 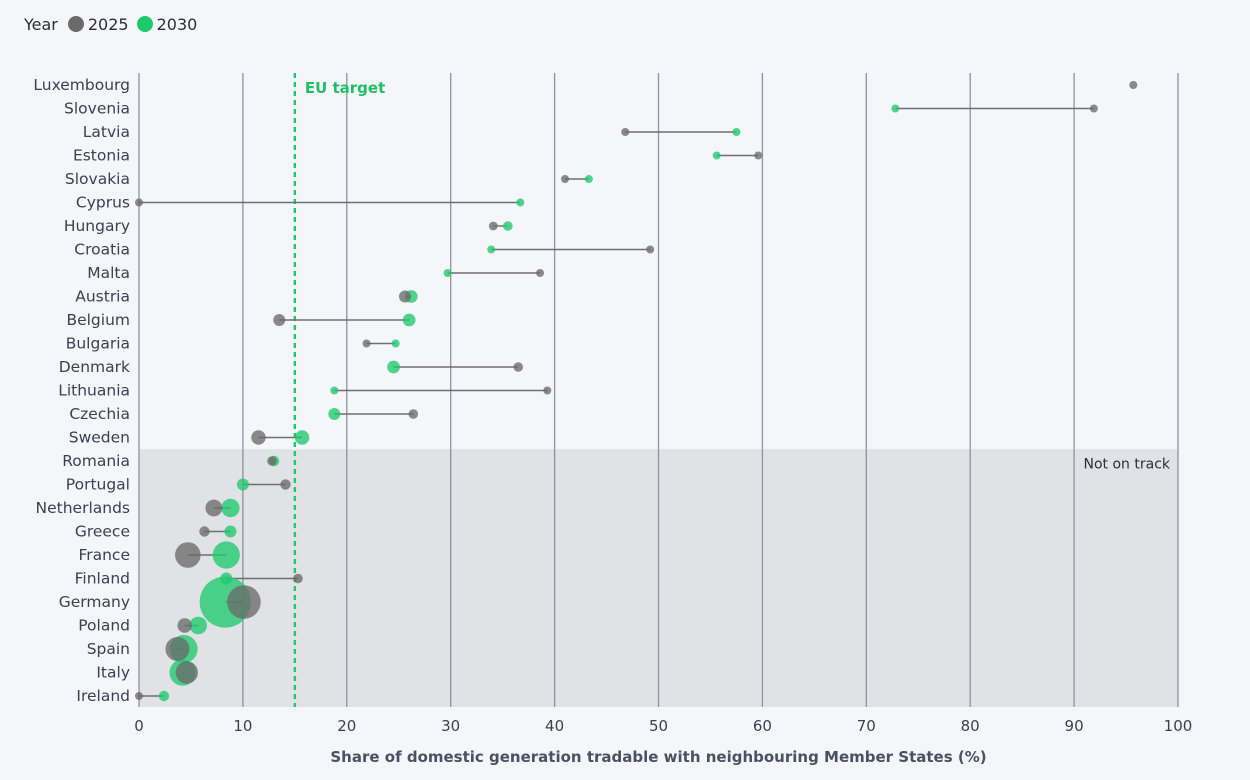 I want to click on x-tick-label-70: 70, so click(x=866, y=726).